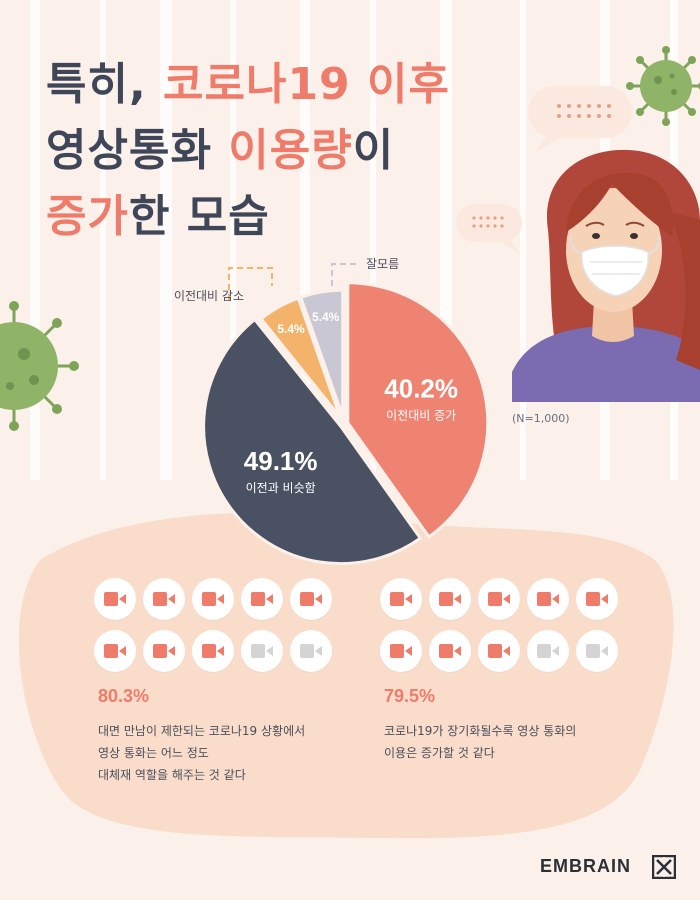  I want to click on brand-logo-text: EMBRAIN, so click(585, 866).